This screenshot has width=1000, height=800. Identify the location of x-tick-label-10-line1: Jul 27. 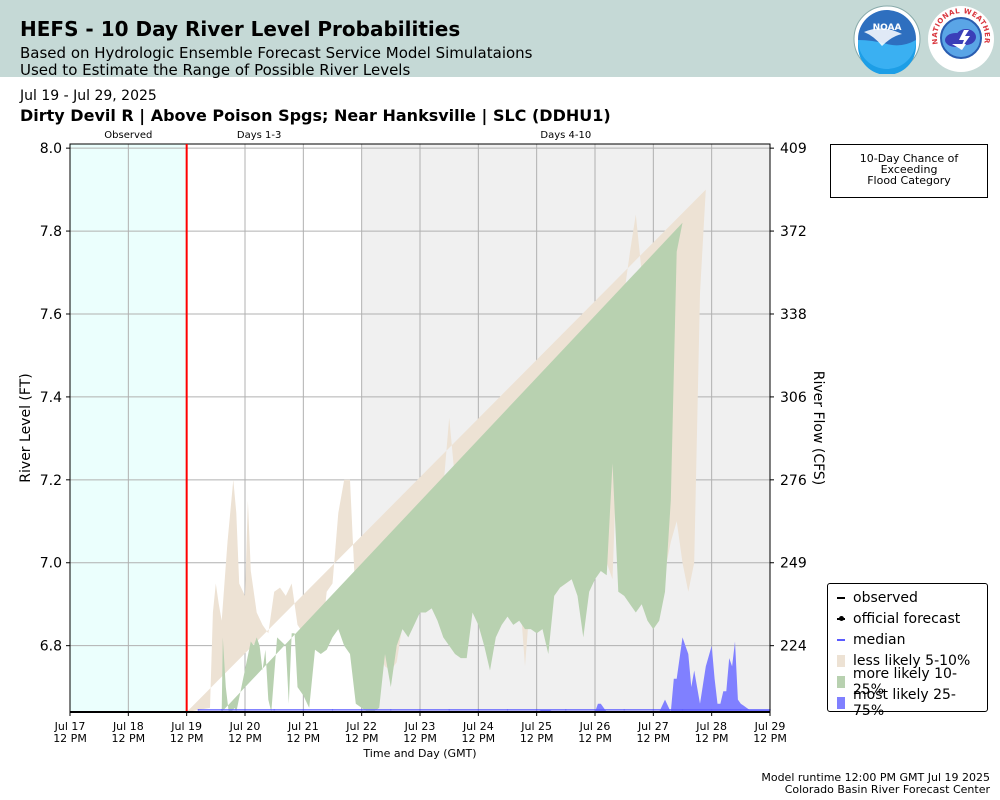
(653, 726).